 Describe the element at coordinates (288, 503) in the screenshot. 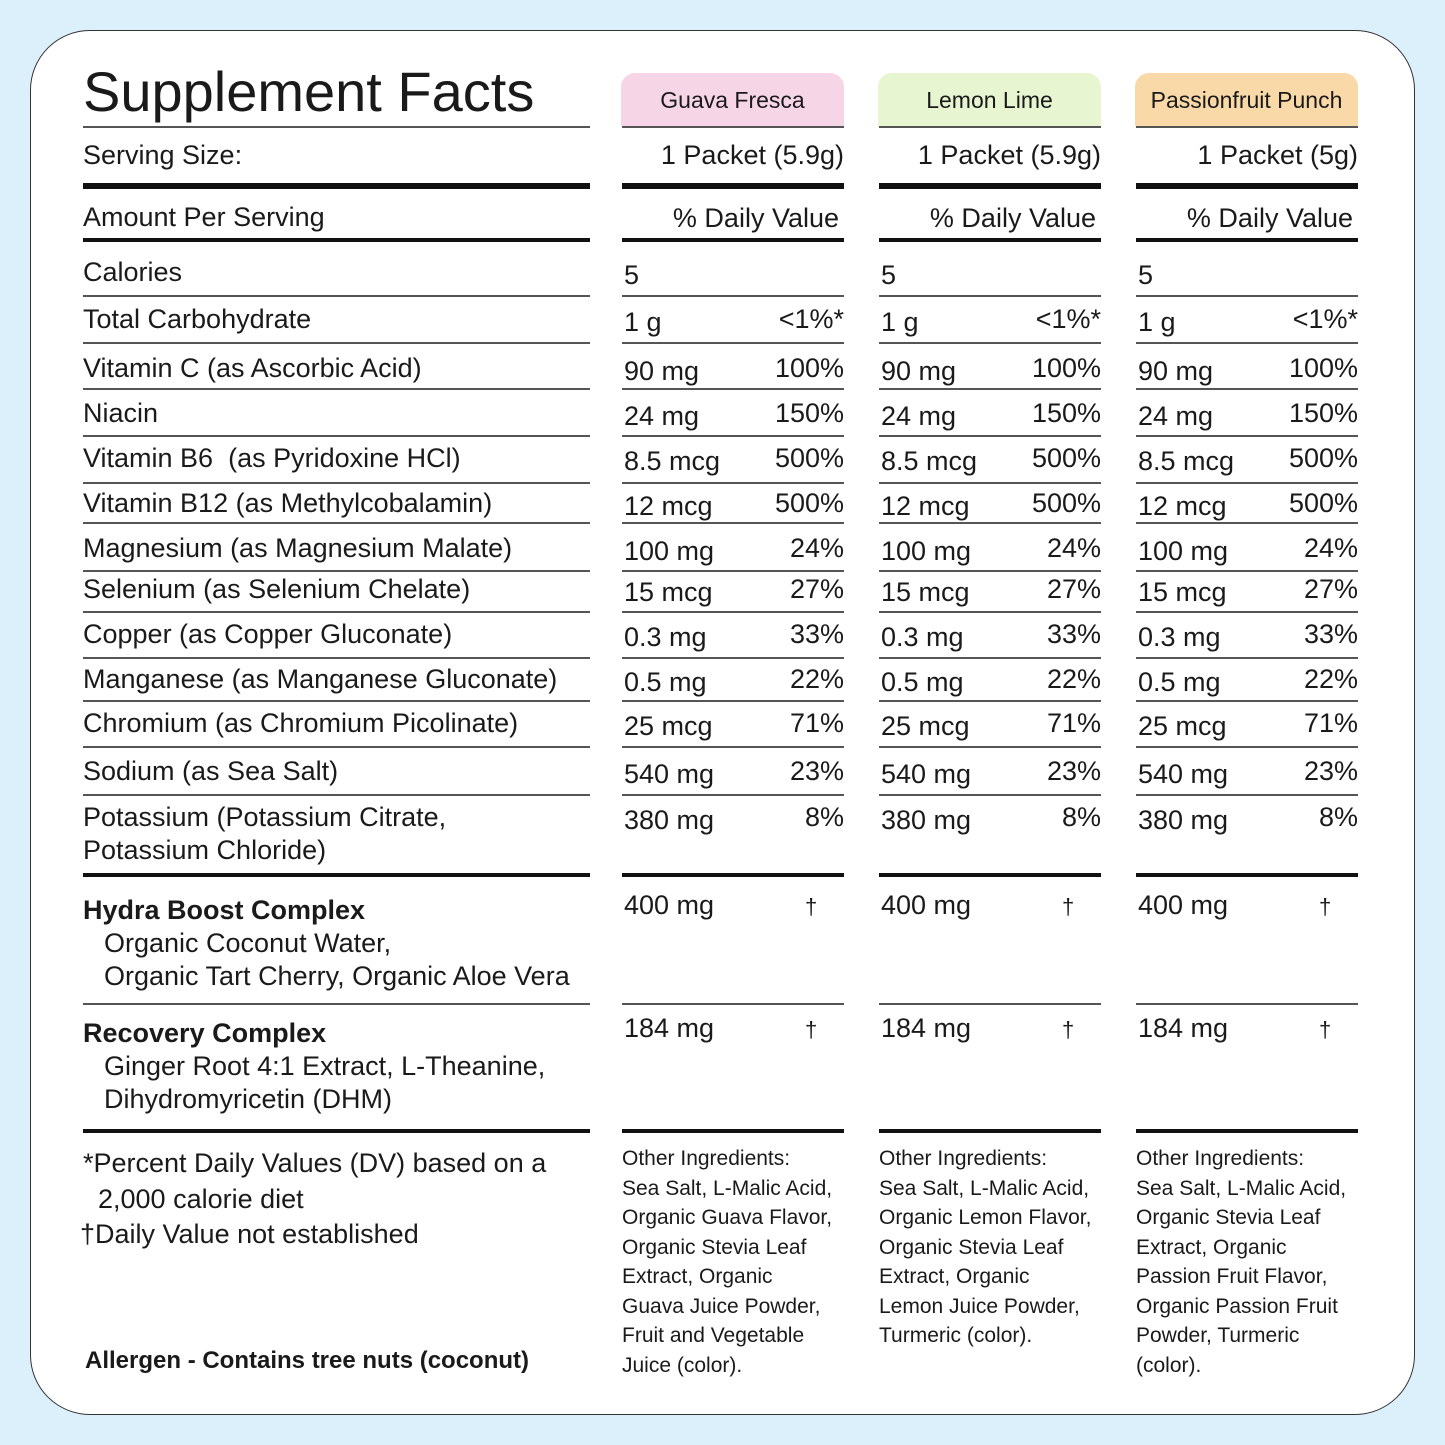

I see `nutrient-name: Vitamin B12 (as Methylcobalamin)` at that location.